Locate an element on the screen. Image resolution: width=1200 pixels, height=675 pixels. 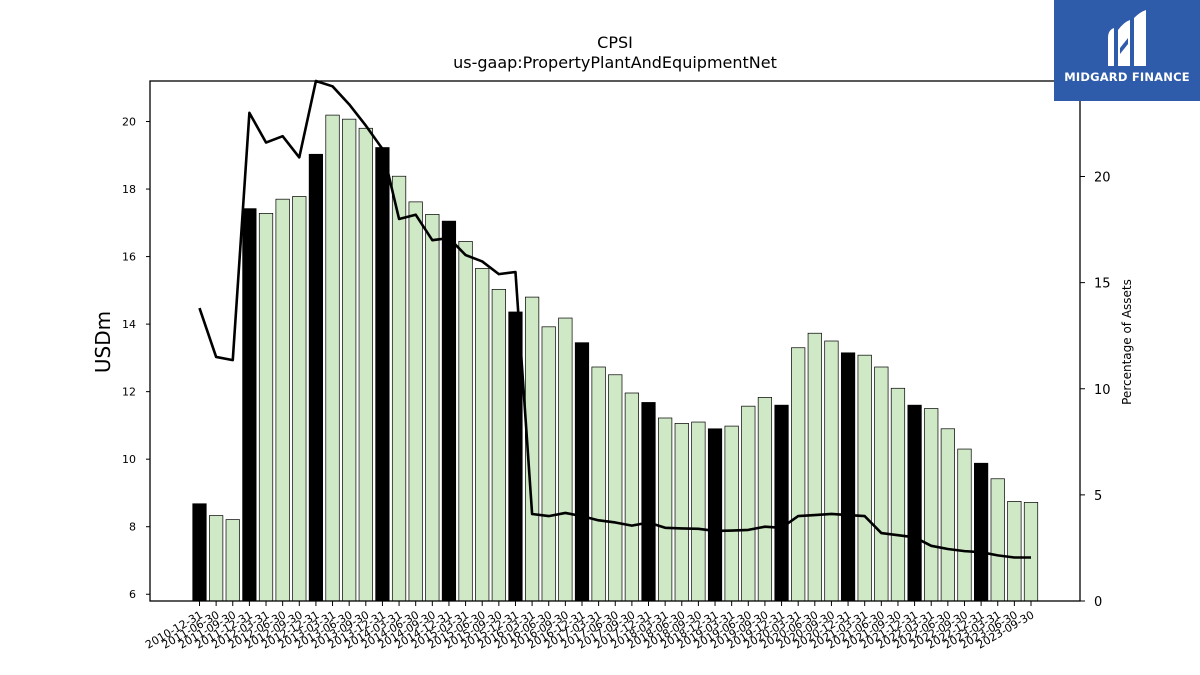
y-axis-right: 0 5 10 15 20 is located at coordinates (1095, 390).